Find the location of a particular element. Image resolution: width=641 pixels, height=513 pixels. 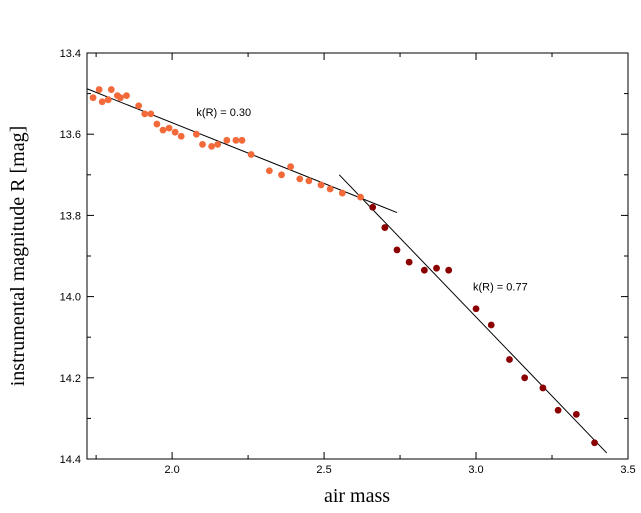

x-tick-label: 3.0 is located at coordinates (475, 470).